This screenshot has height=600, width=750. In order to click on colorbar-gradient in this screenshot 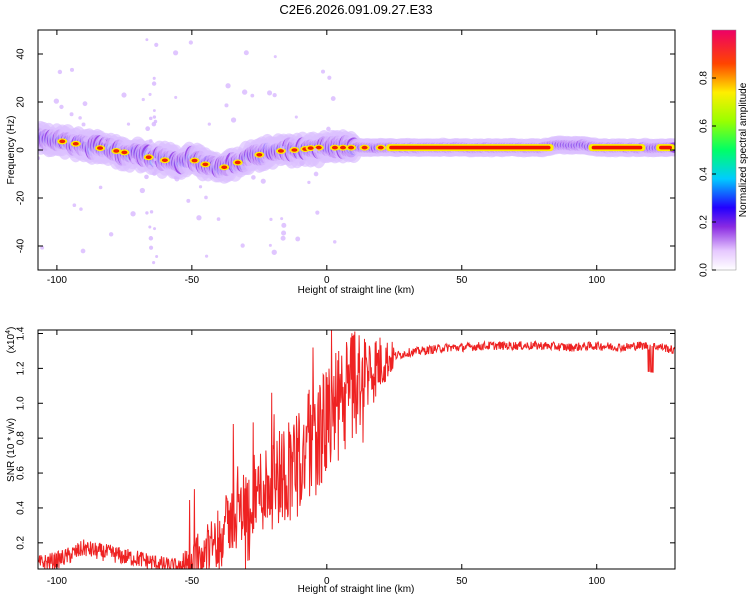, I will do `click(724, 150)`.